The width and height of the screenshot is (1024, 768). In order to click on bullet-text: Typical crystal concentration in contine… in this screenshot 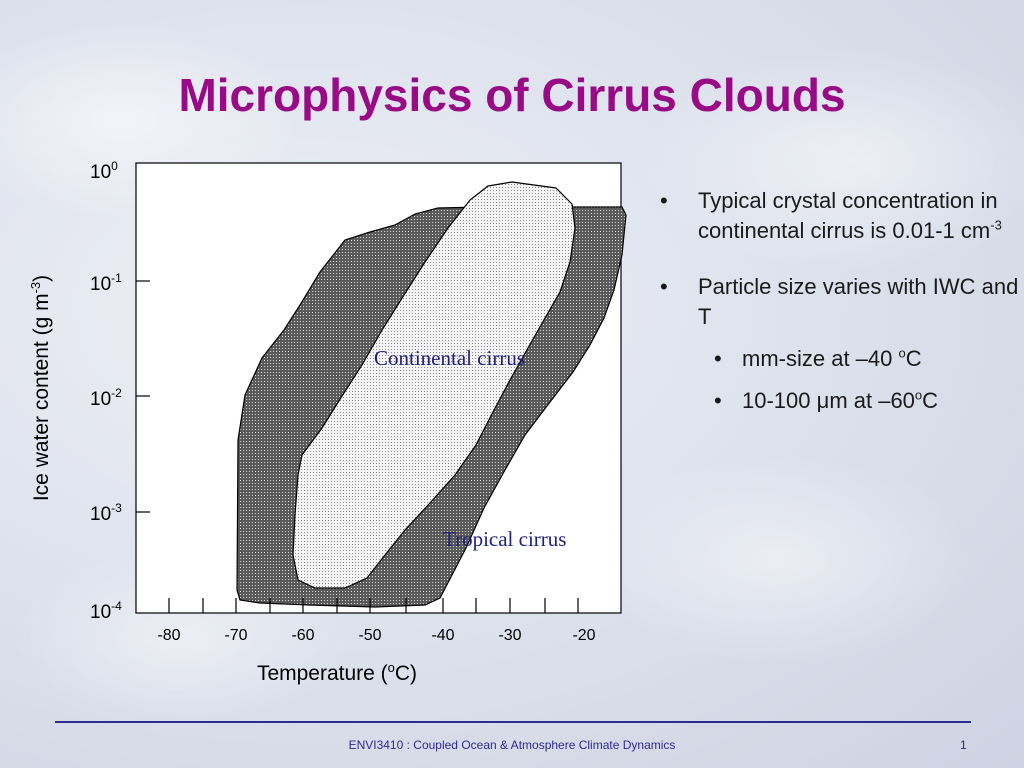, I will do `click(848, 215)`.